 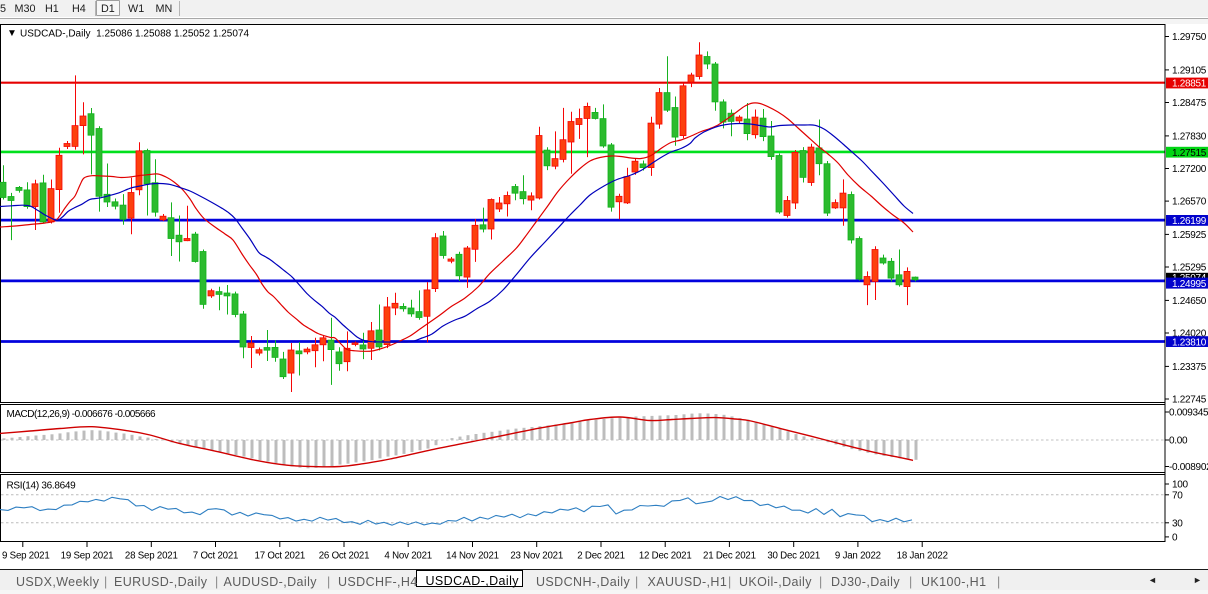 What do you see at coordinates (1189, 153) in the screenshot?
I see `svg-text: 1.27515` at bounding box center [1189, 153].